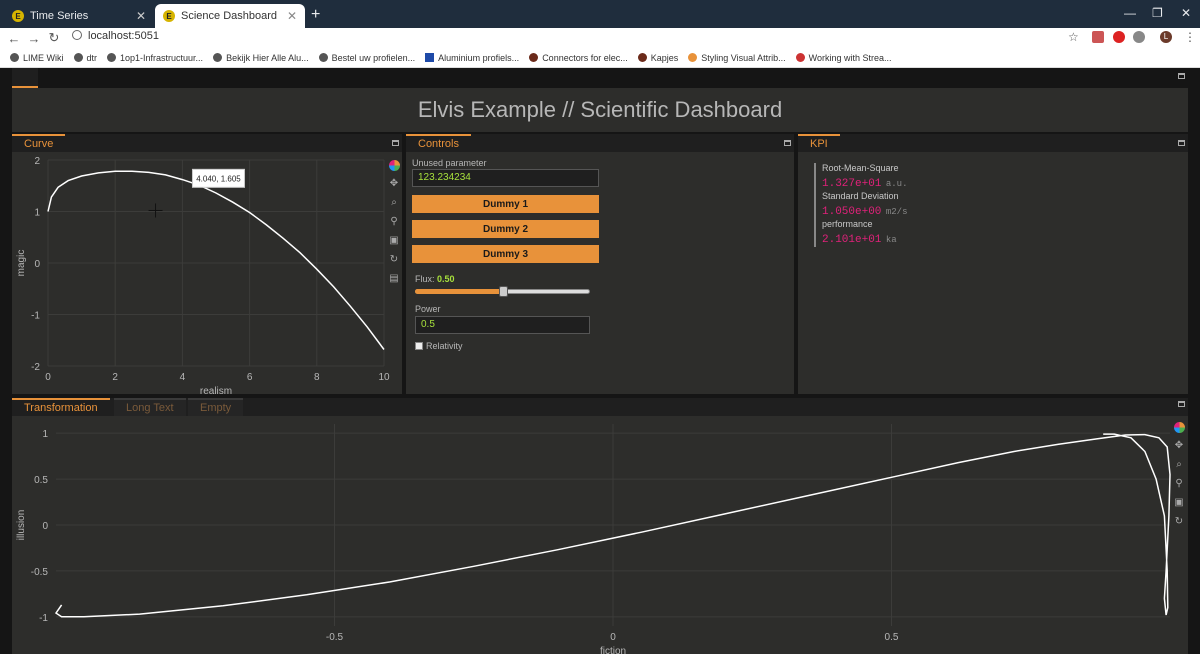 The height and width of the screenshot is (654, 1200). I want to click on tab-empty: Empty, so click(216, 407).